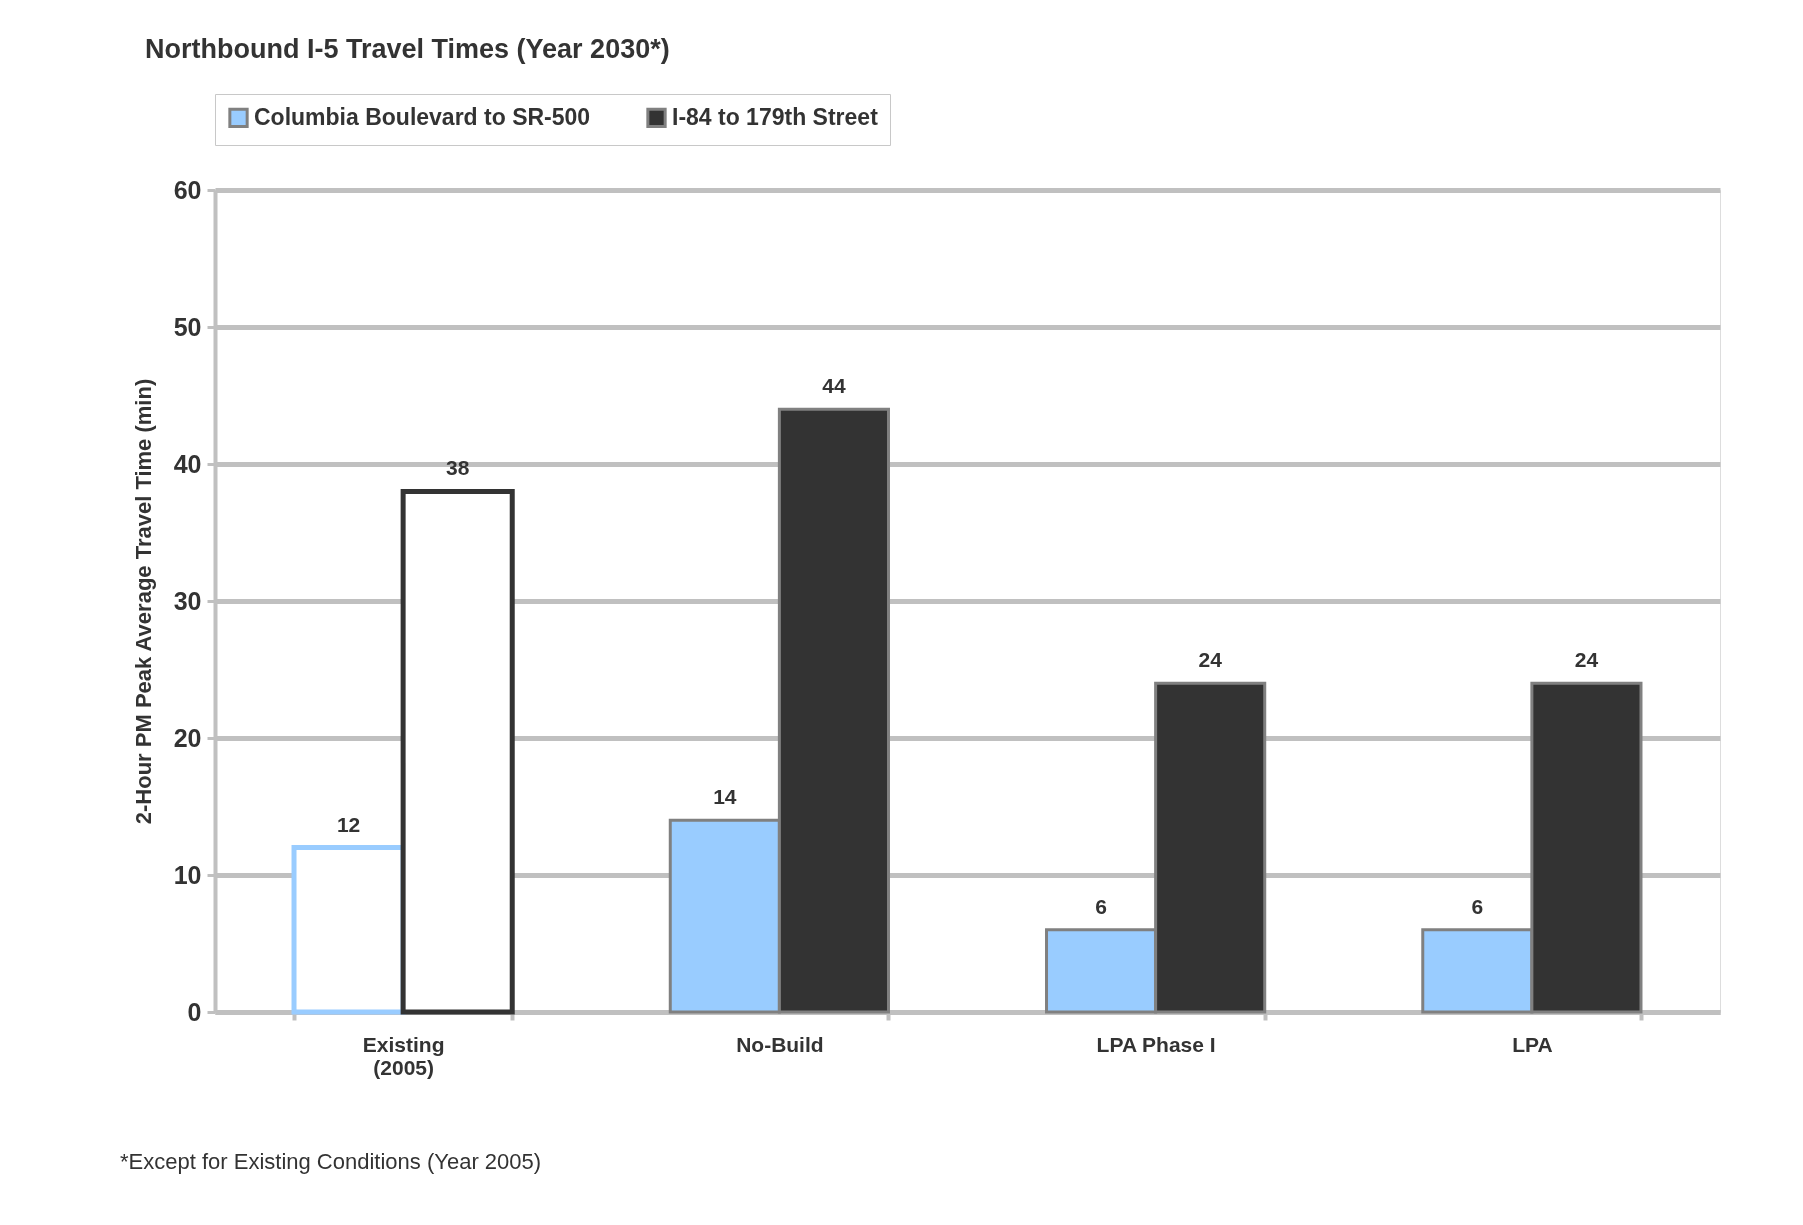  Describe the element at coordinates (194, 1011) in the screenshot. I see `y-tick-label: 0` at that location.